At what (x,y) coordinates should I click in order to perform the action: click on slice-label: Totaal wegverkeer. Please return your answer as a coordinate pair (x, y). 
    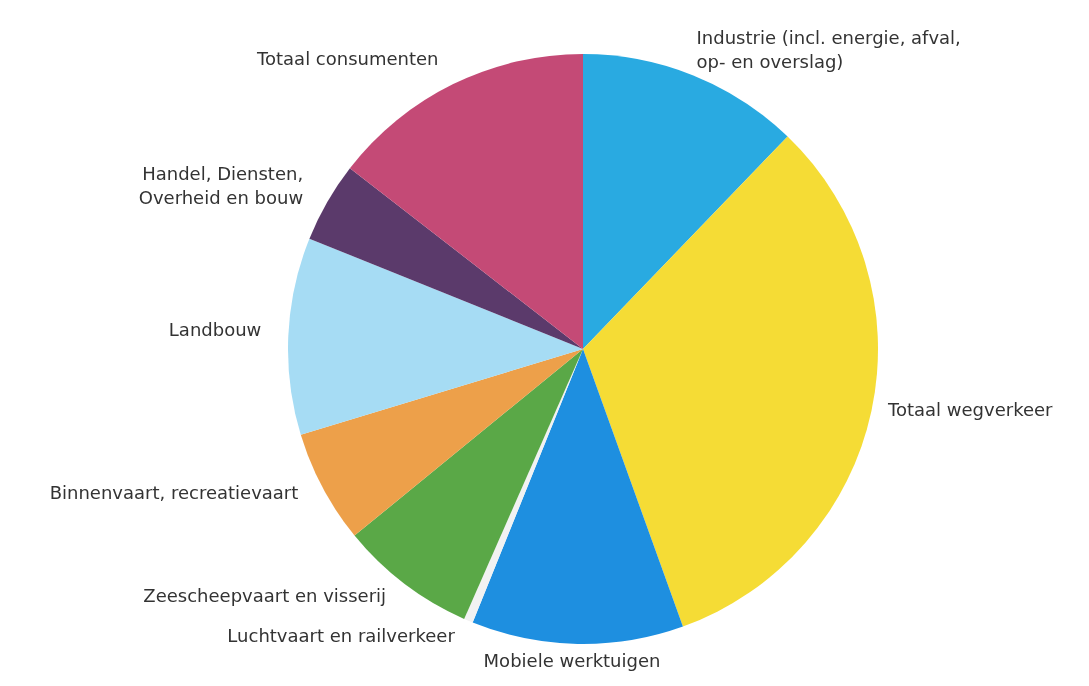
    Looking at the image, I should click on (970, 410).